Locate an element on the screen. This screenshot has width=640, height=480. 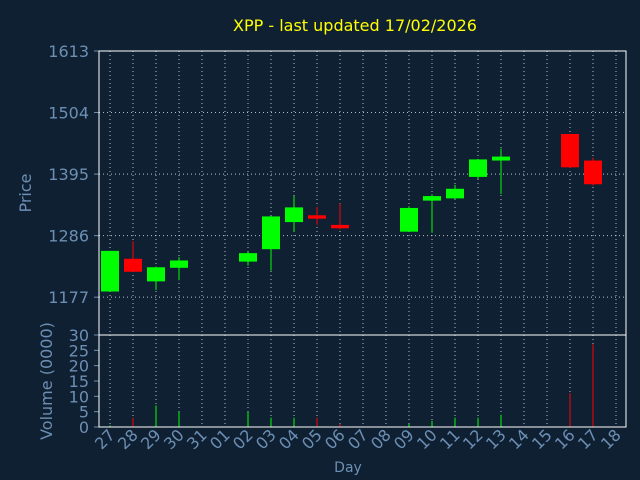
price-tick-label: 1613 is located at coordinates (68, 51).